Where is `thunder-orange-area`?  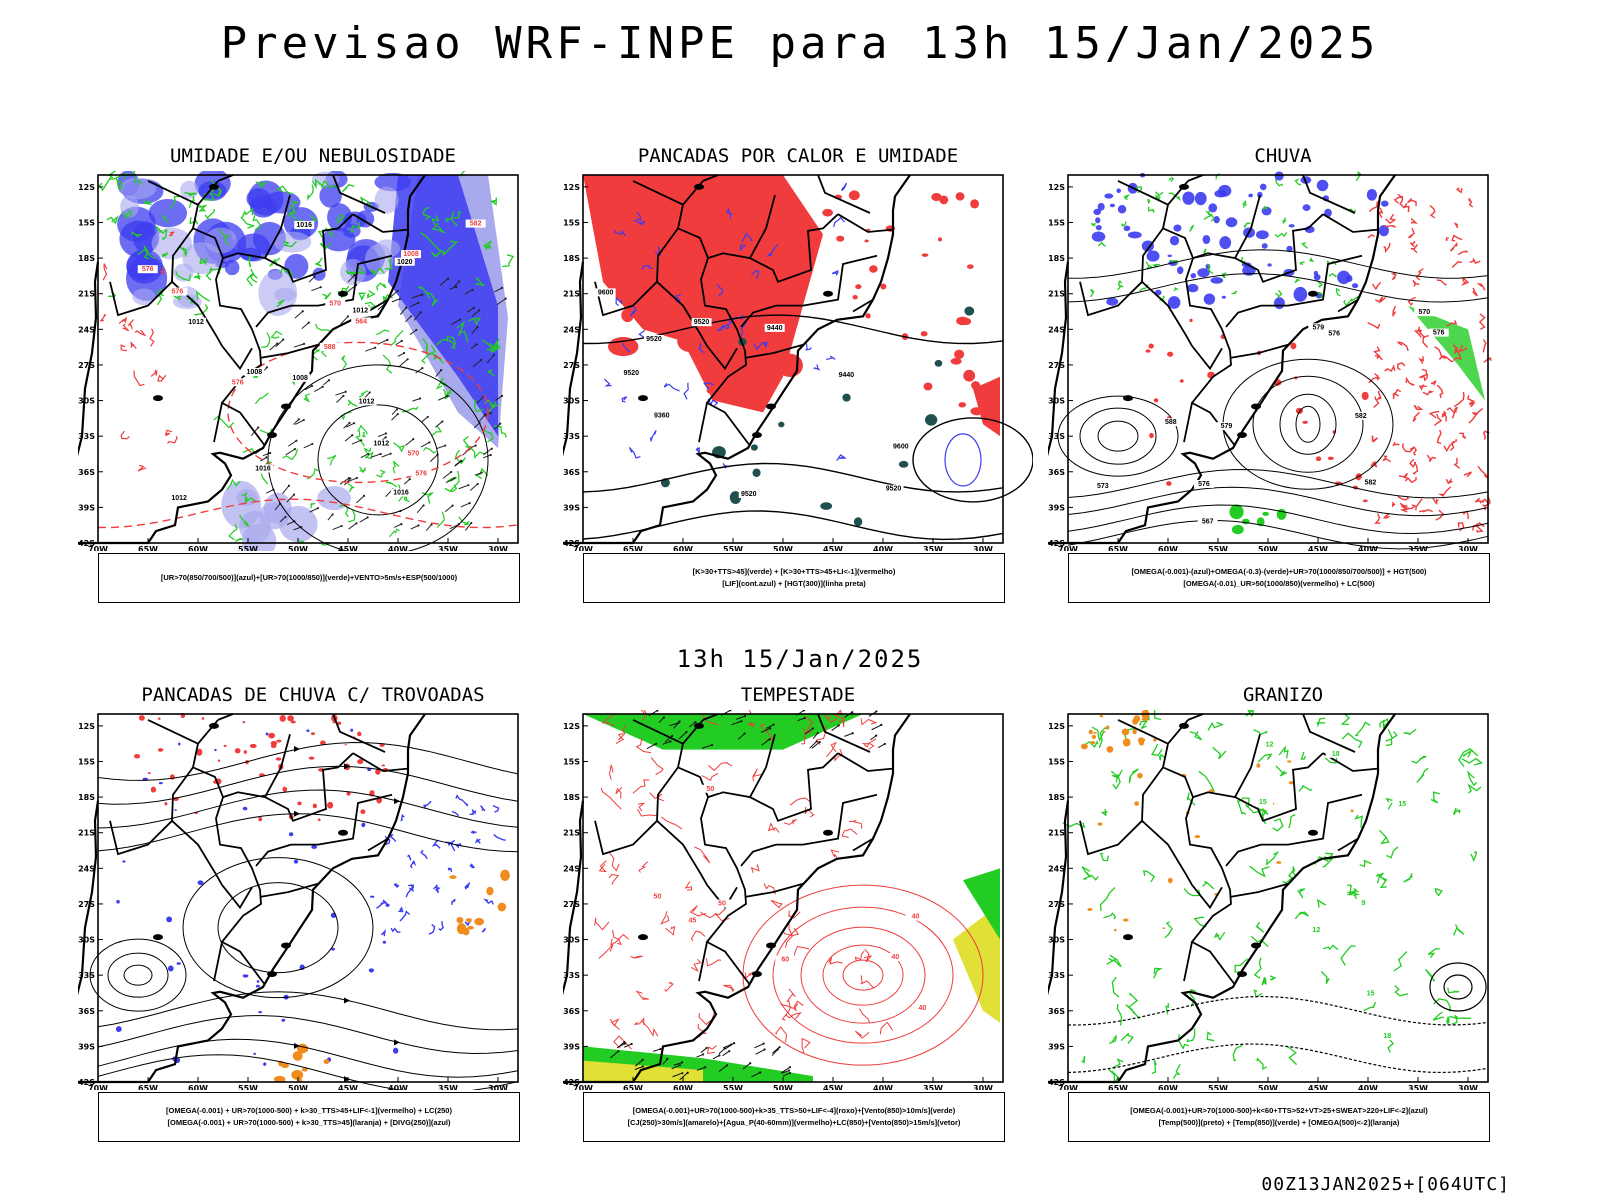
thunder-orange-area is located at coordinates (297, 1074).